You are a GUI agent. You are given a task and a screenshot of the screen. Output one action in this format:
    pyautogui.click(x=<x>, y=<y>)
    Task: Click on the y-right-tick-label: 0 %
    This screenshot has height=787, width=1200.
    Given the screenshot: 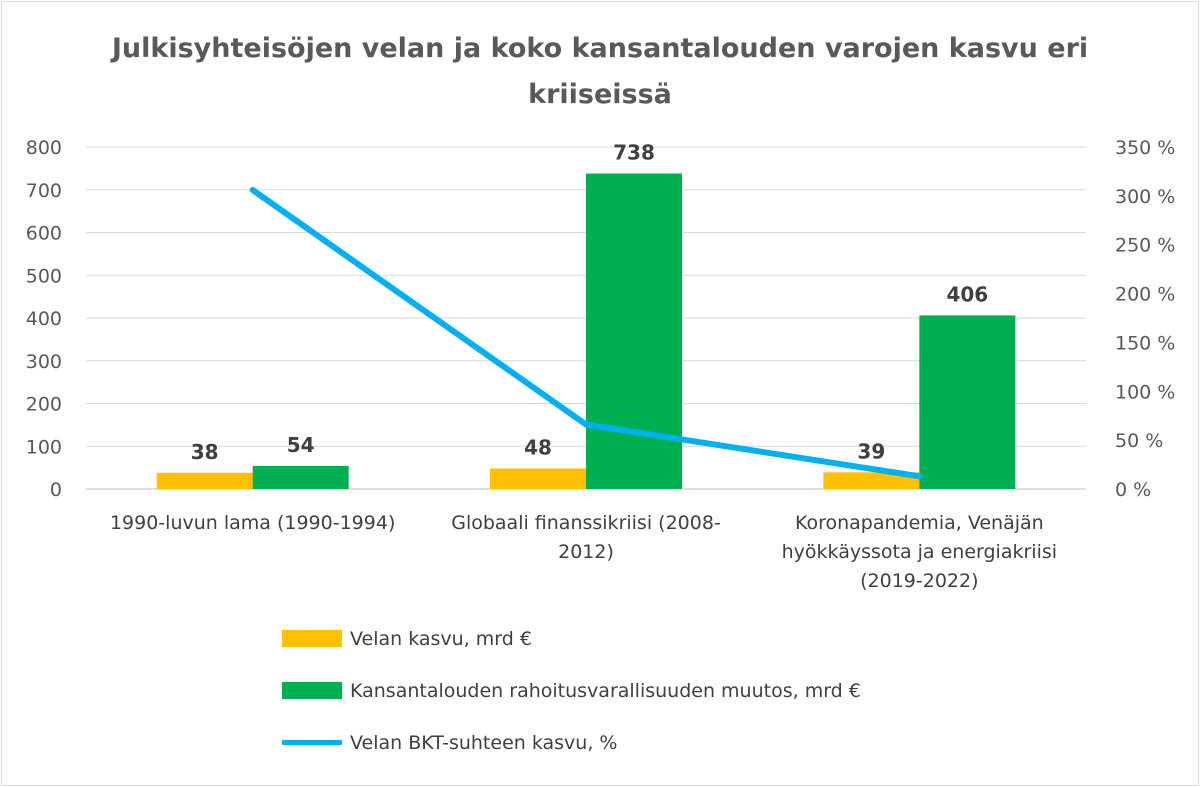 What is the action you would take?
    pyautogui.click(x=1133, y=490)
    